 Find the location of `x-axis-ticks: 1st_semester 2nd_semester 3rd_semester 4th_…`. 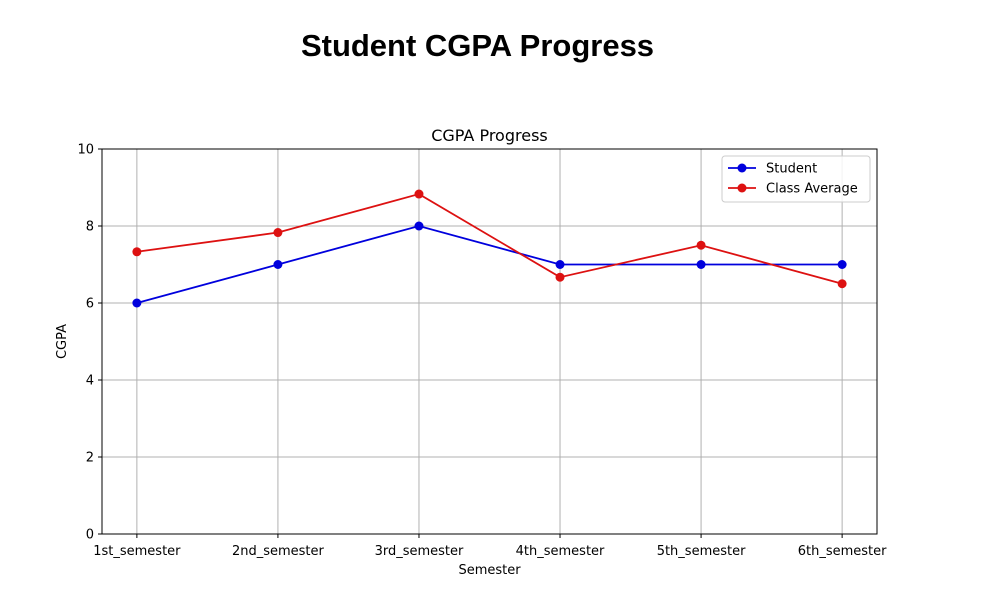

x-axis-ticks: 1st_semester 2nd_semester 3rd_semester 4th_… is located at coordinates (490, 546).